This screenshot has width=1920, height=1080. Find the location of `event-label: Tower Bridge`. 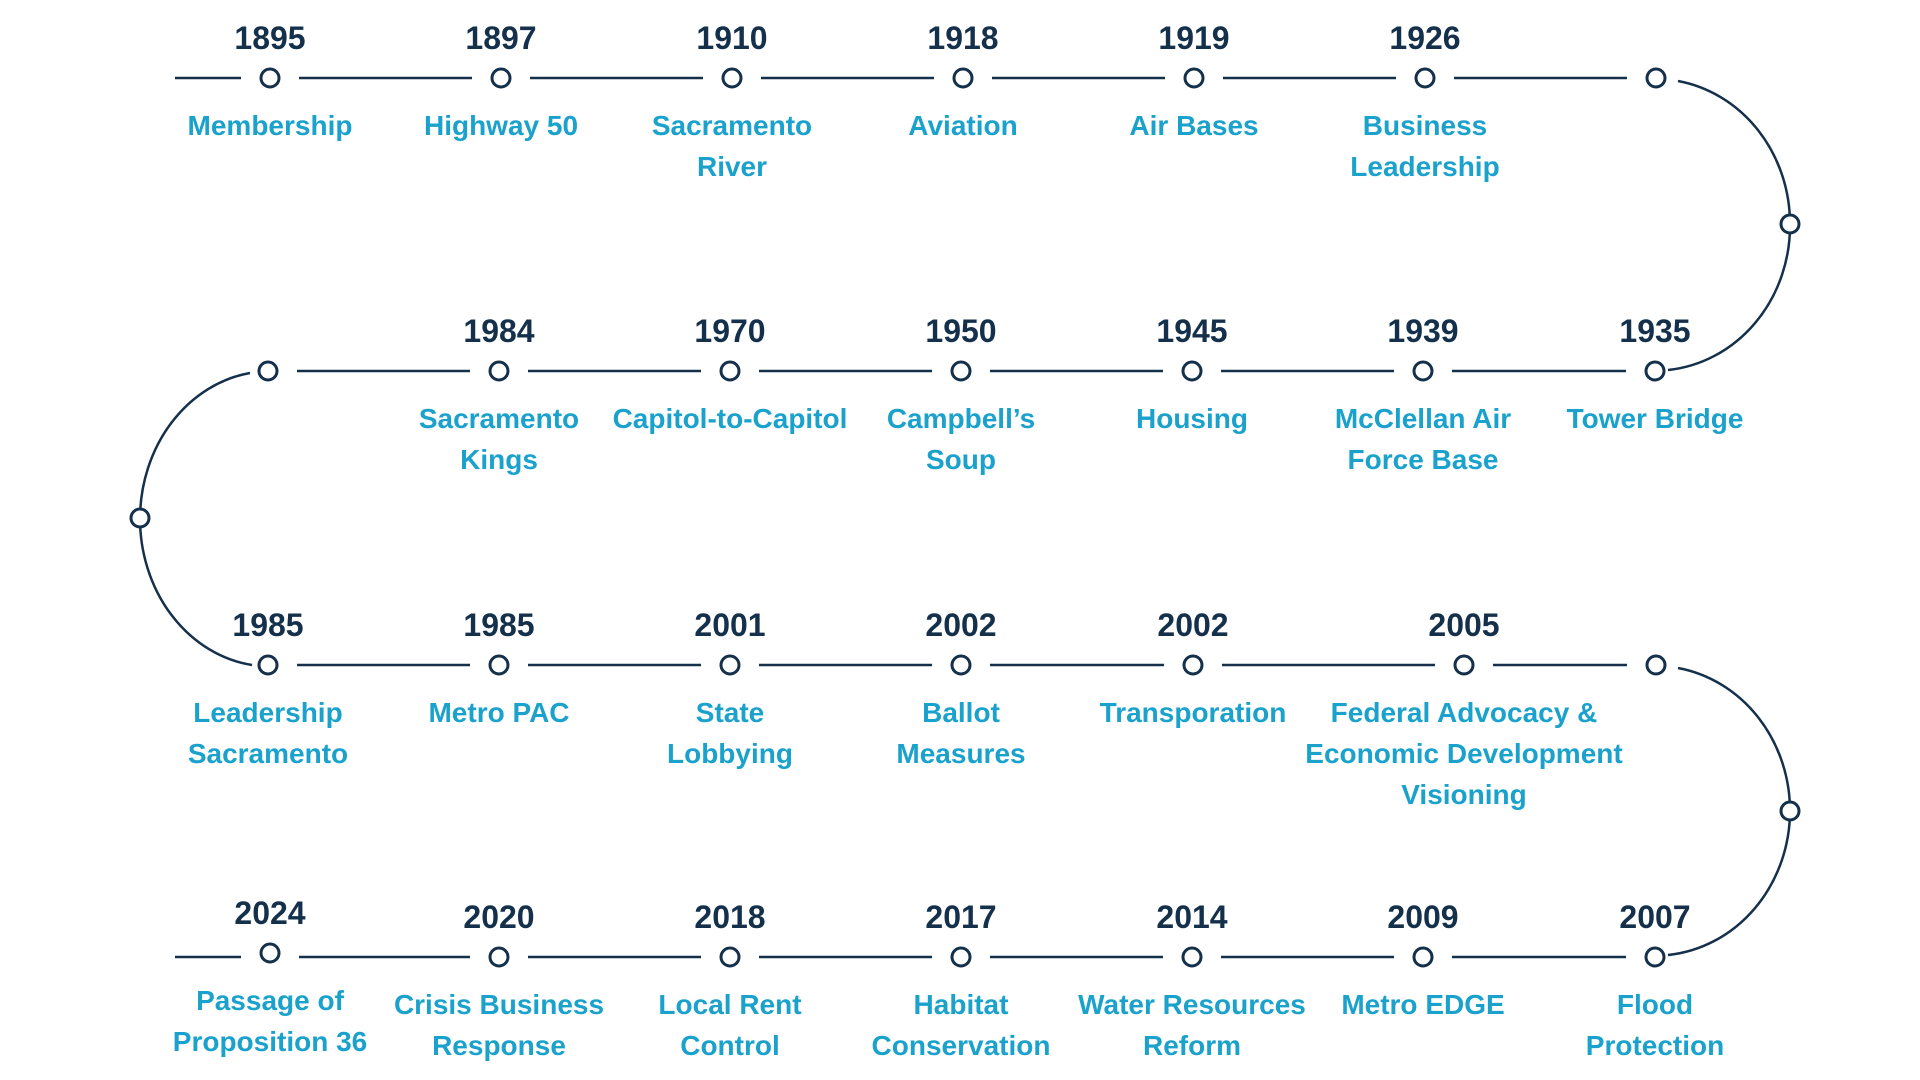

event-label: Tower Bridge is located at coordinates (1655, 418).